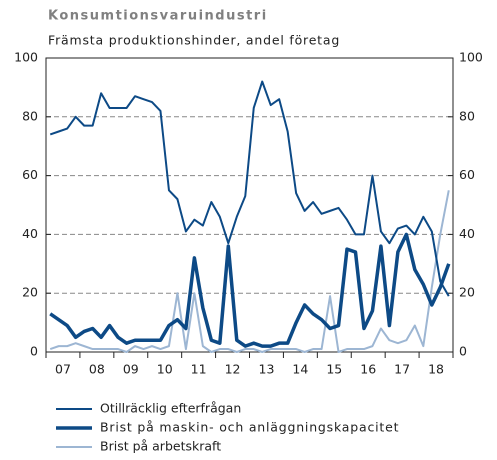 This screenshot has height=460, width=497. Describe the element at coordinates (334, 369) in the screenshot. I see `x-tick-label: 15` at that location.